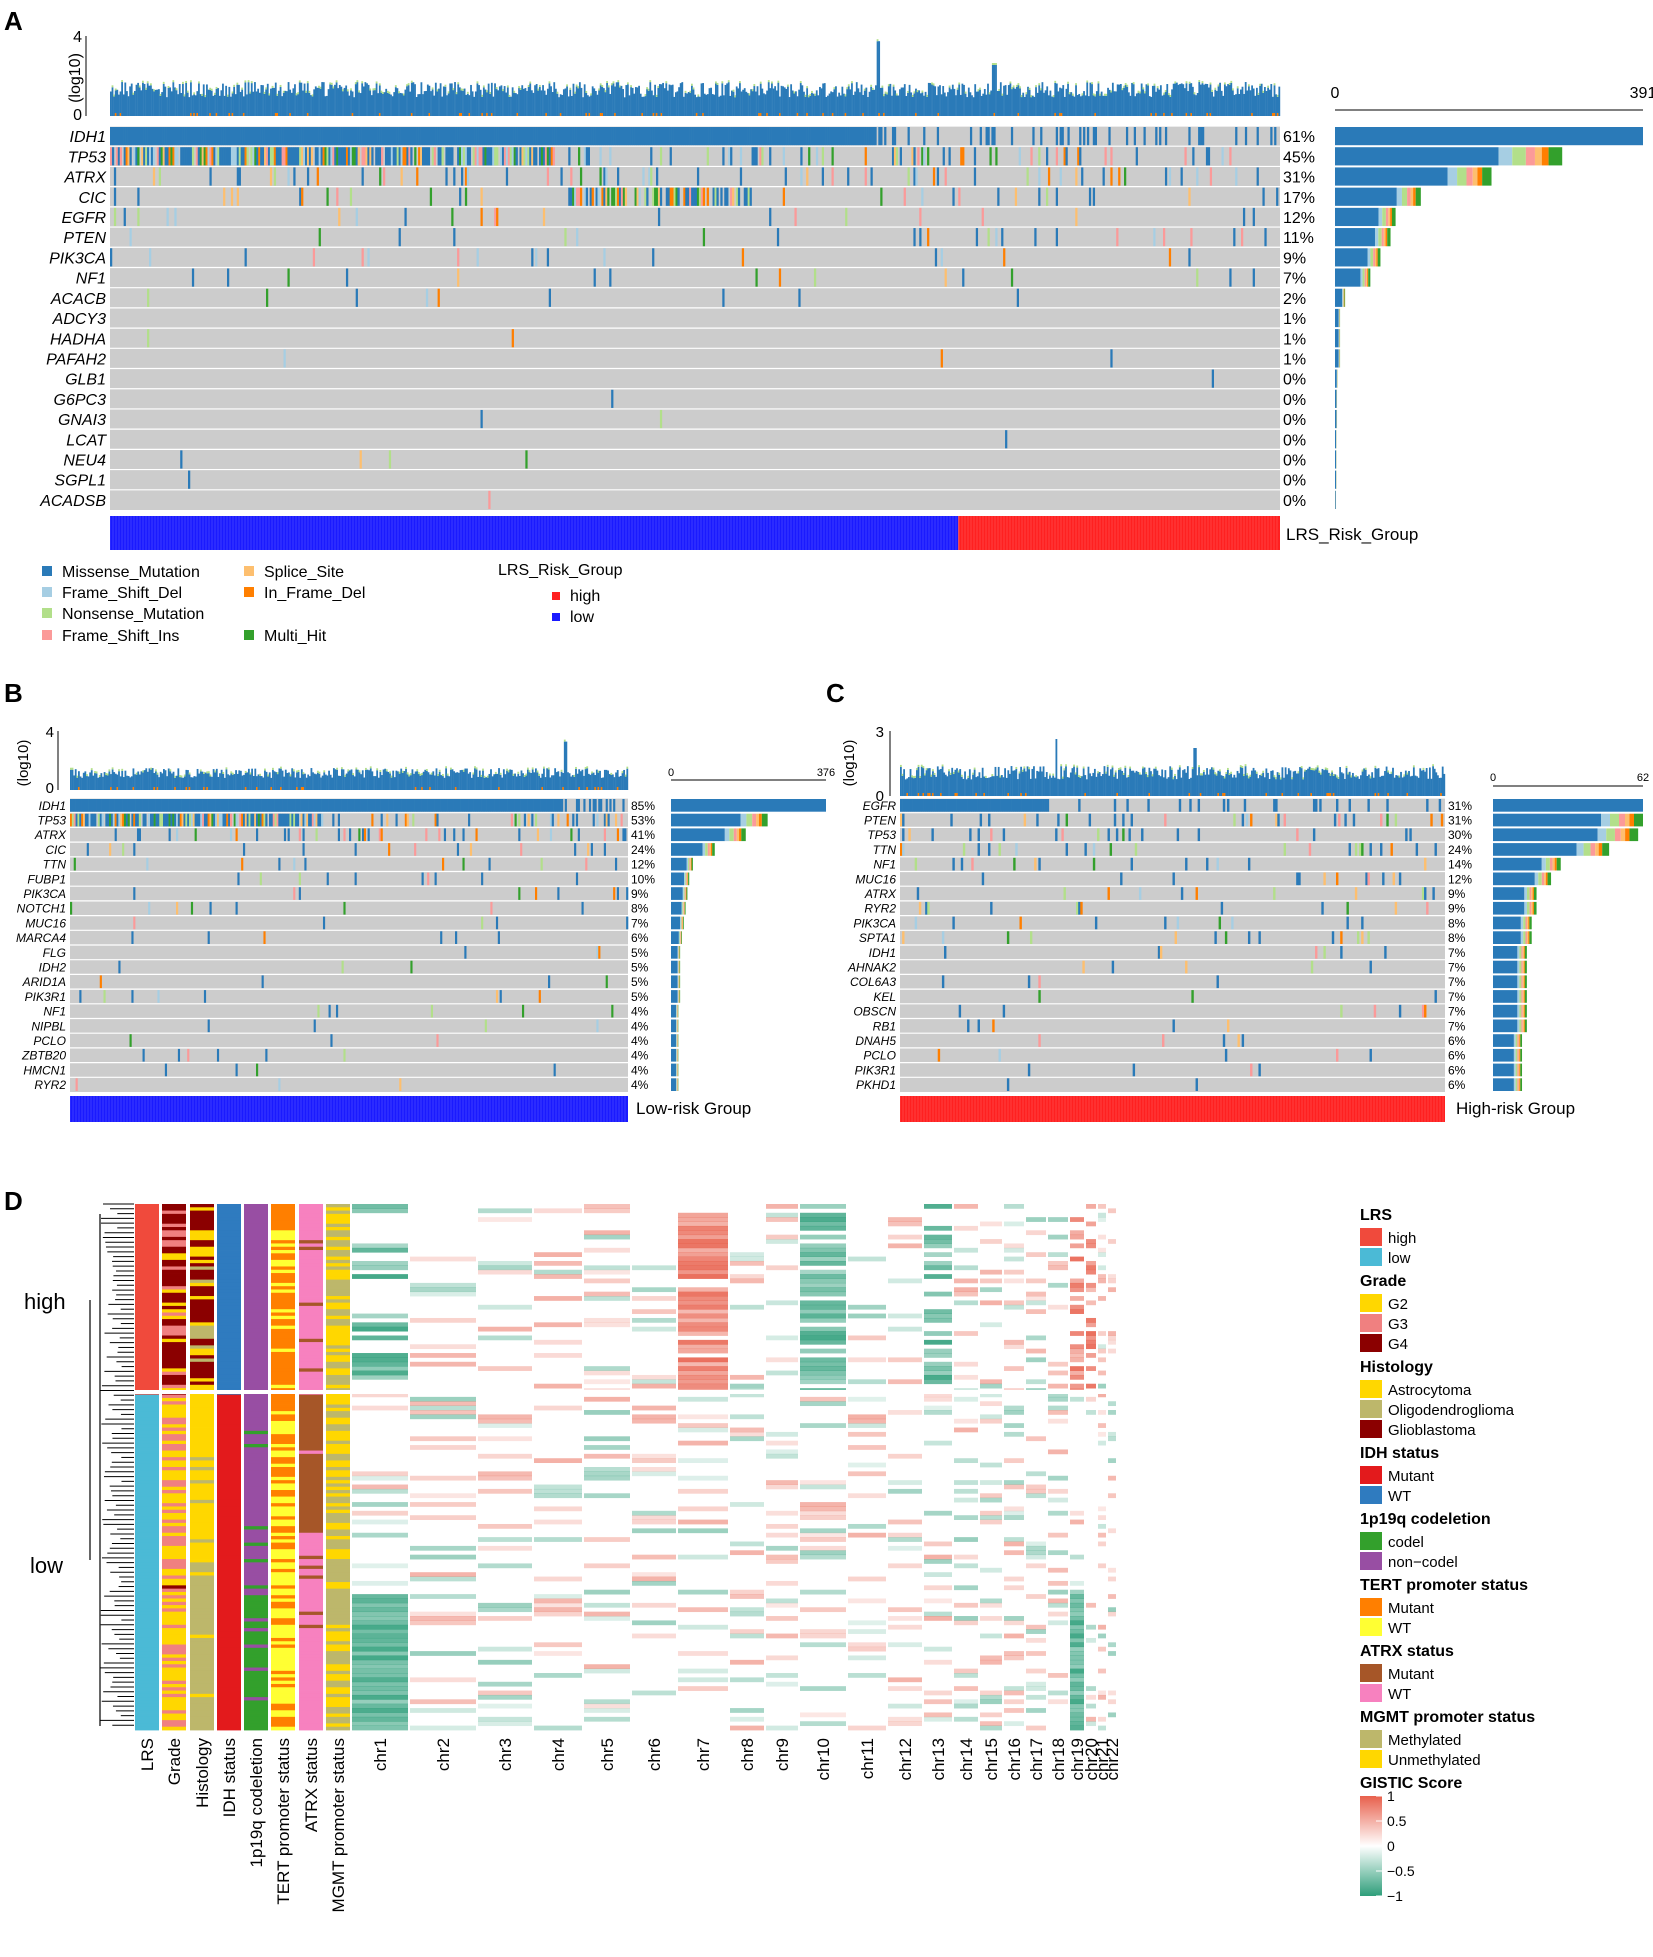  Describe the element at coordinates (640, 968) in the screenshot. I see `percent-label: 5%` at that location.